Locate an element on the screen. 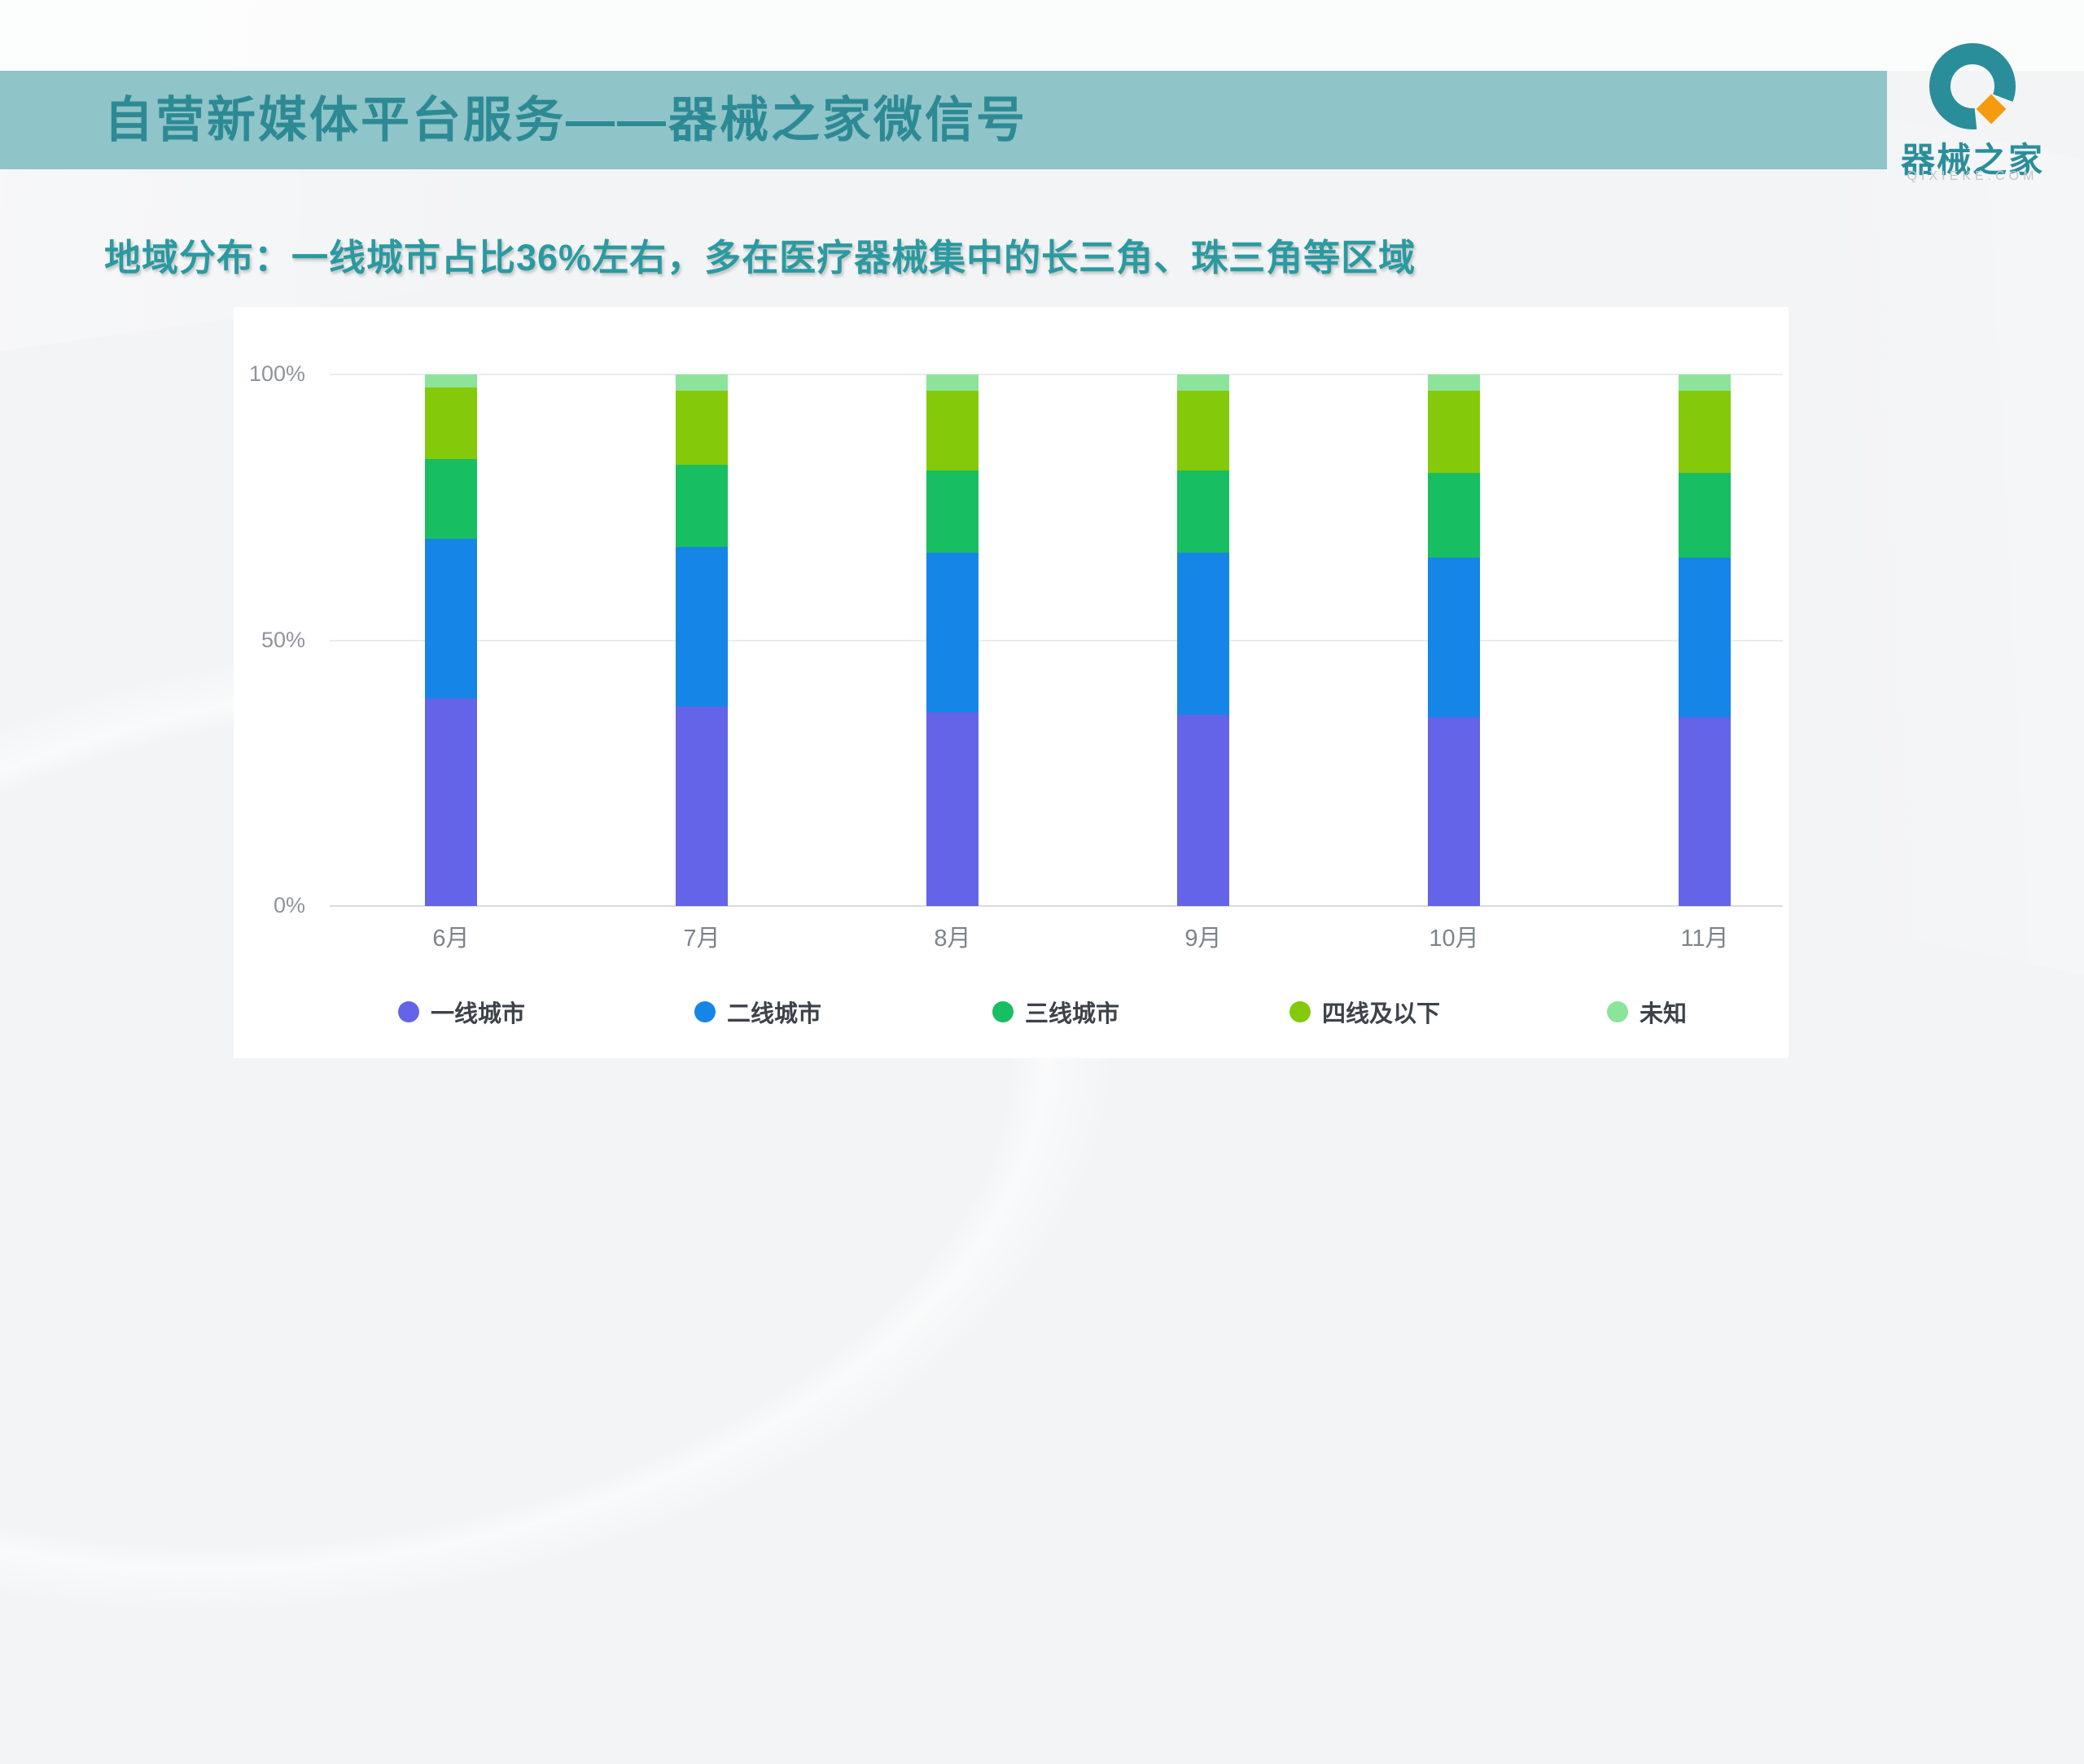 The height and width of the screenshot is (1764, 2084). x-axis-label: 11月 is located at coordinates (1704, 939).